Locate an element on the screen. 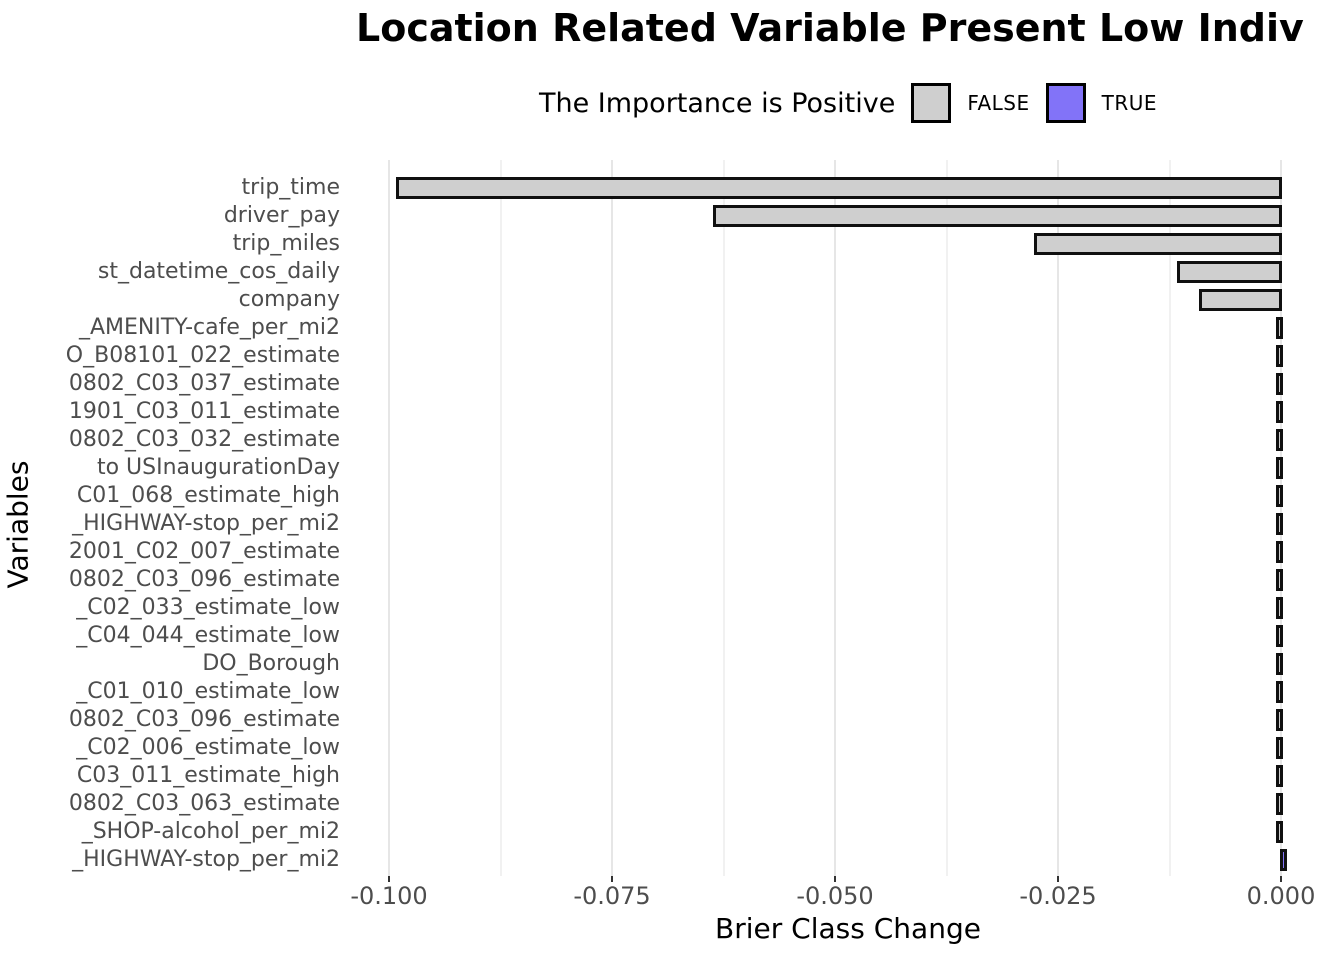  legend-title: The Importance is Positive is located at coordinates (717, 103).